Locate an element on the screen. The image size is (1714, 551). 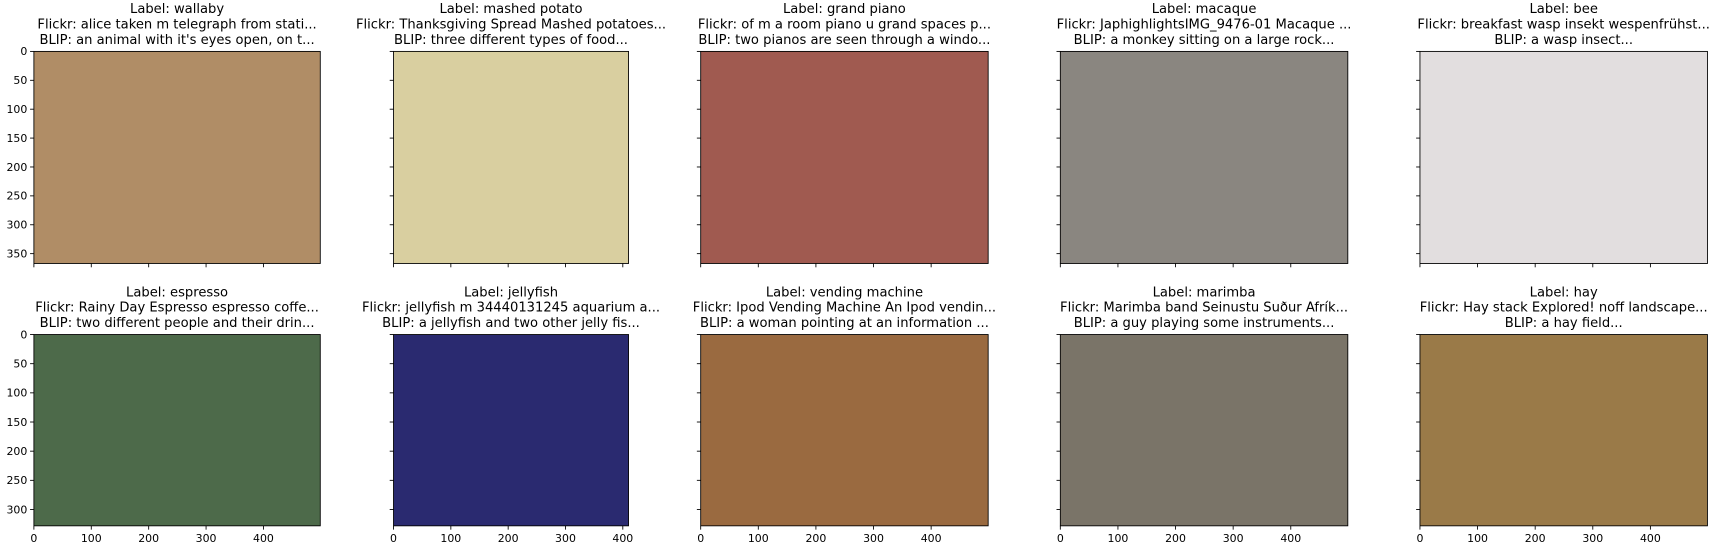
panel-title: Label: marimba is located at coordinates (1204, 292).